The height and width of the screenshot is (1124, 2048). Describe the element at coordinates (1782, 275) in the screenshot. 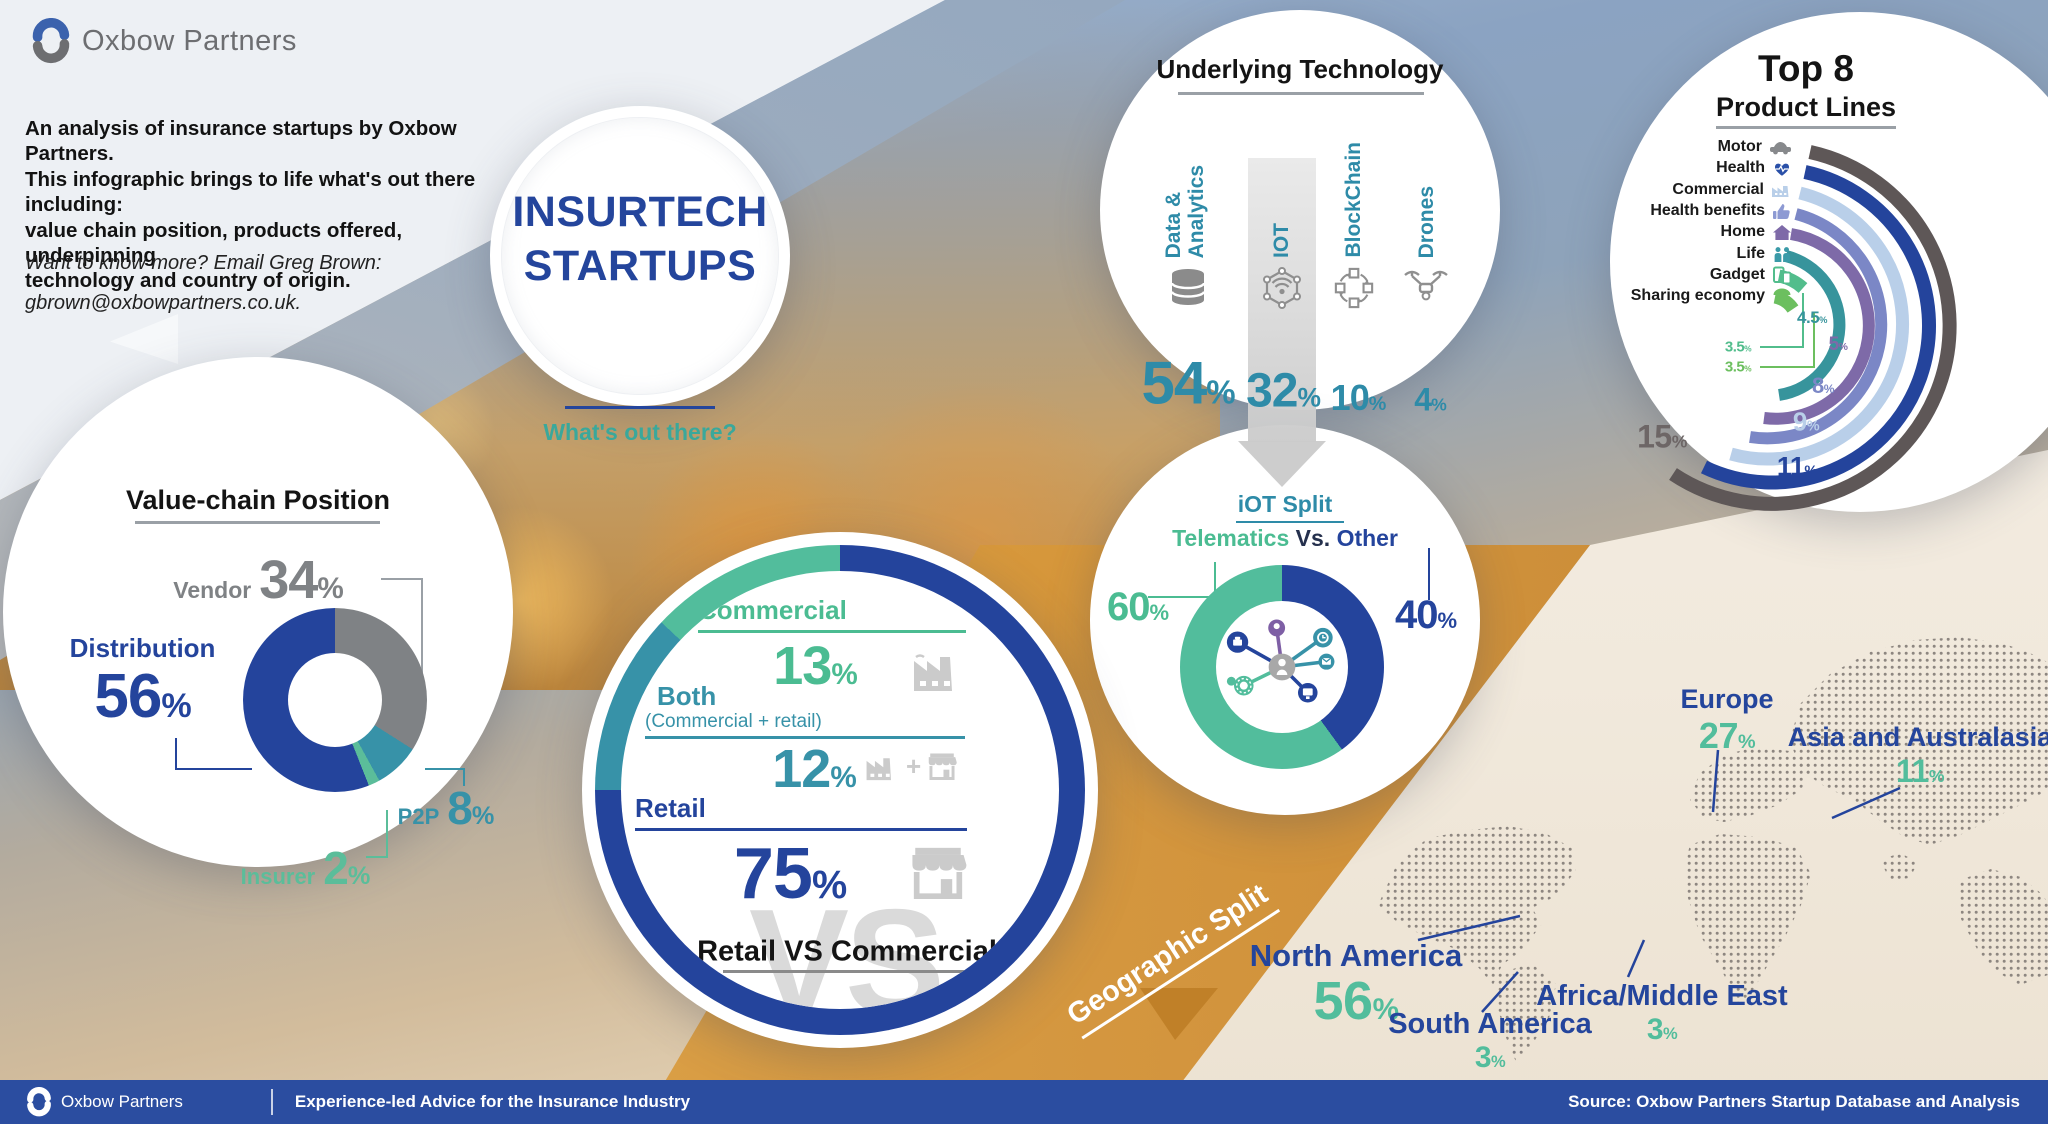

I see `devices-icon` at that location.